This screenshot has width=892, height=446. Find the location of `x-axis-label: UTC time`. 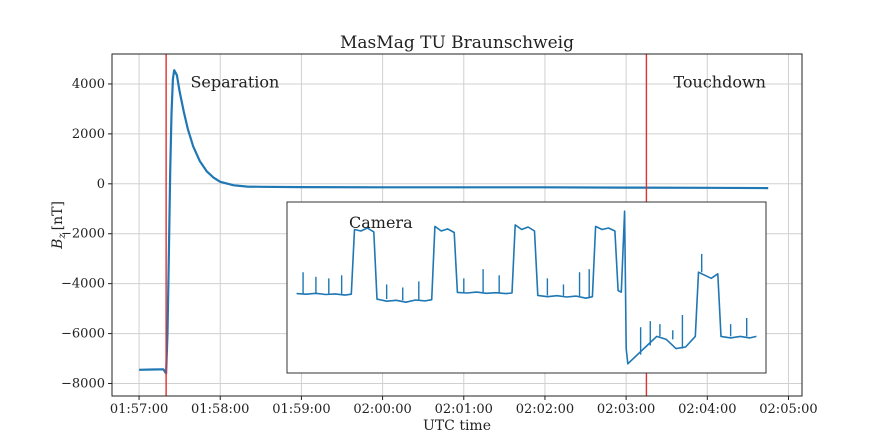

x-axis-label: UTC time is located at coordinates (457, 426).